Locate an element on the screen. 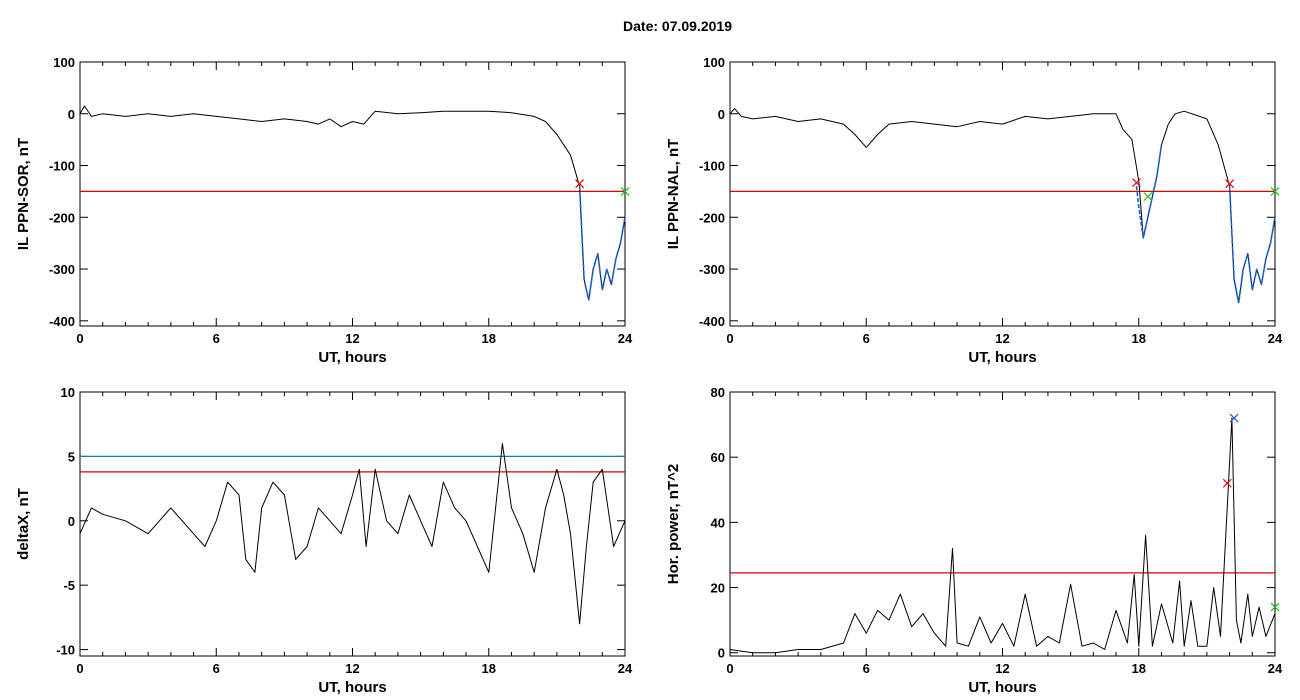  y-axis-label: IL PPN-SOR, nT is located at coordinates (23, 194).